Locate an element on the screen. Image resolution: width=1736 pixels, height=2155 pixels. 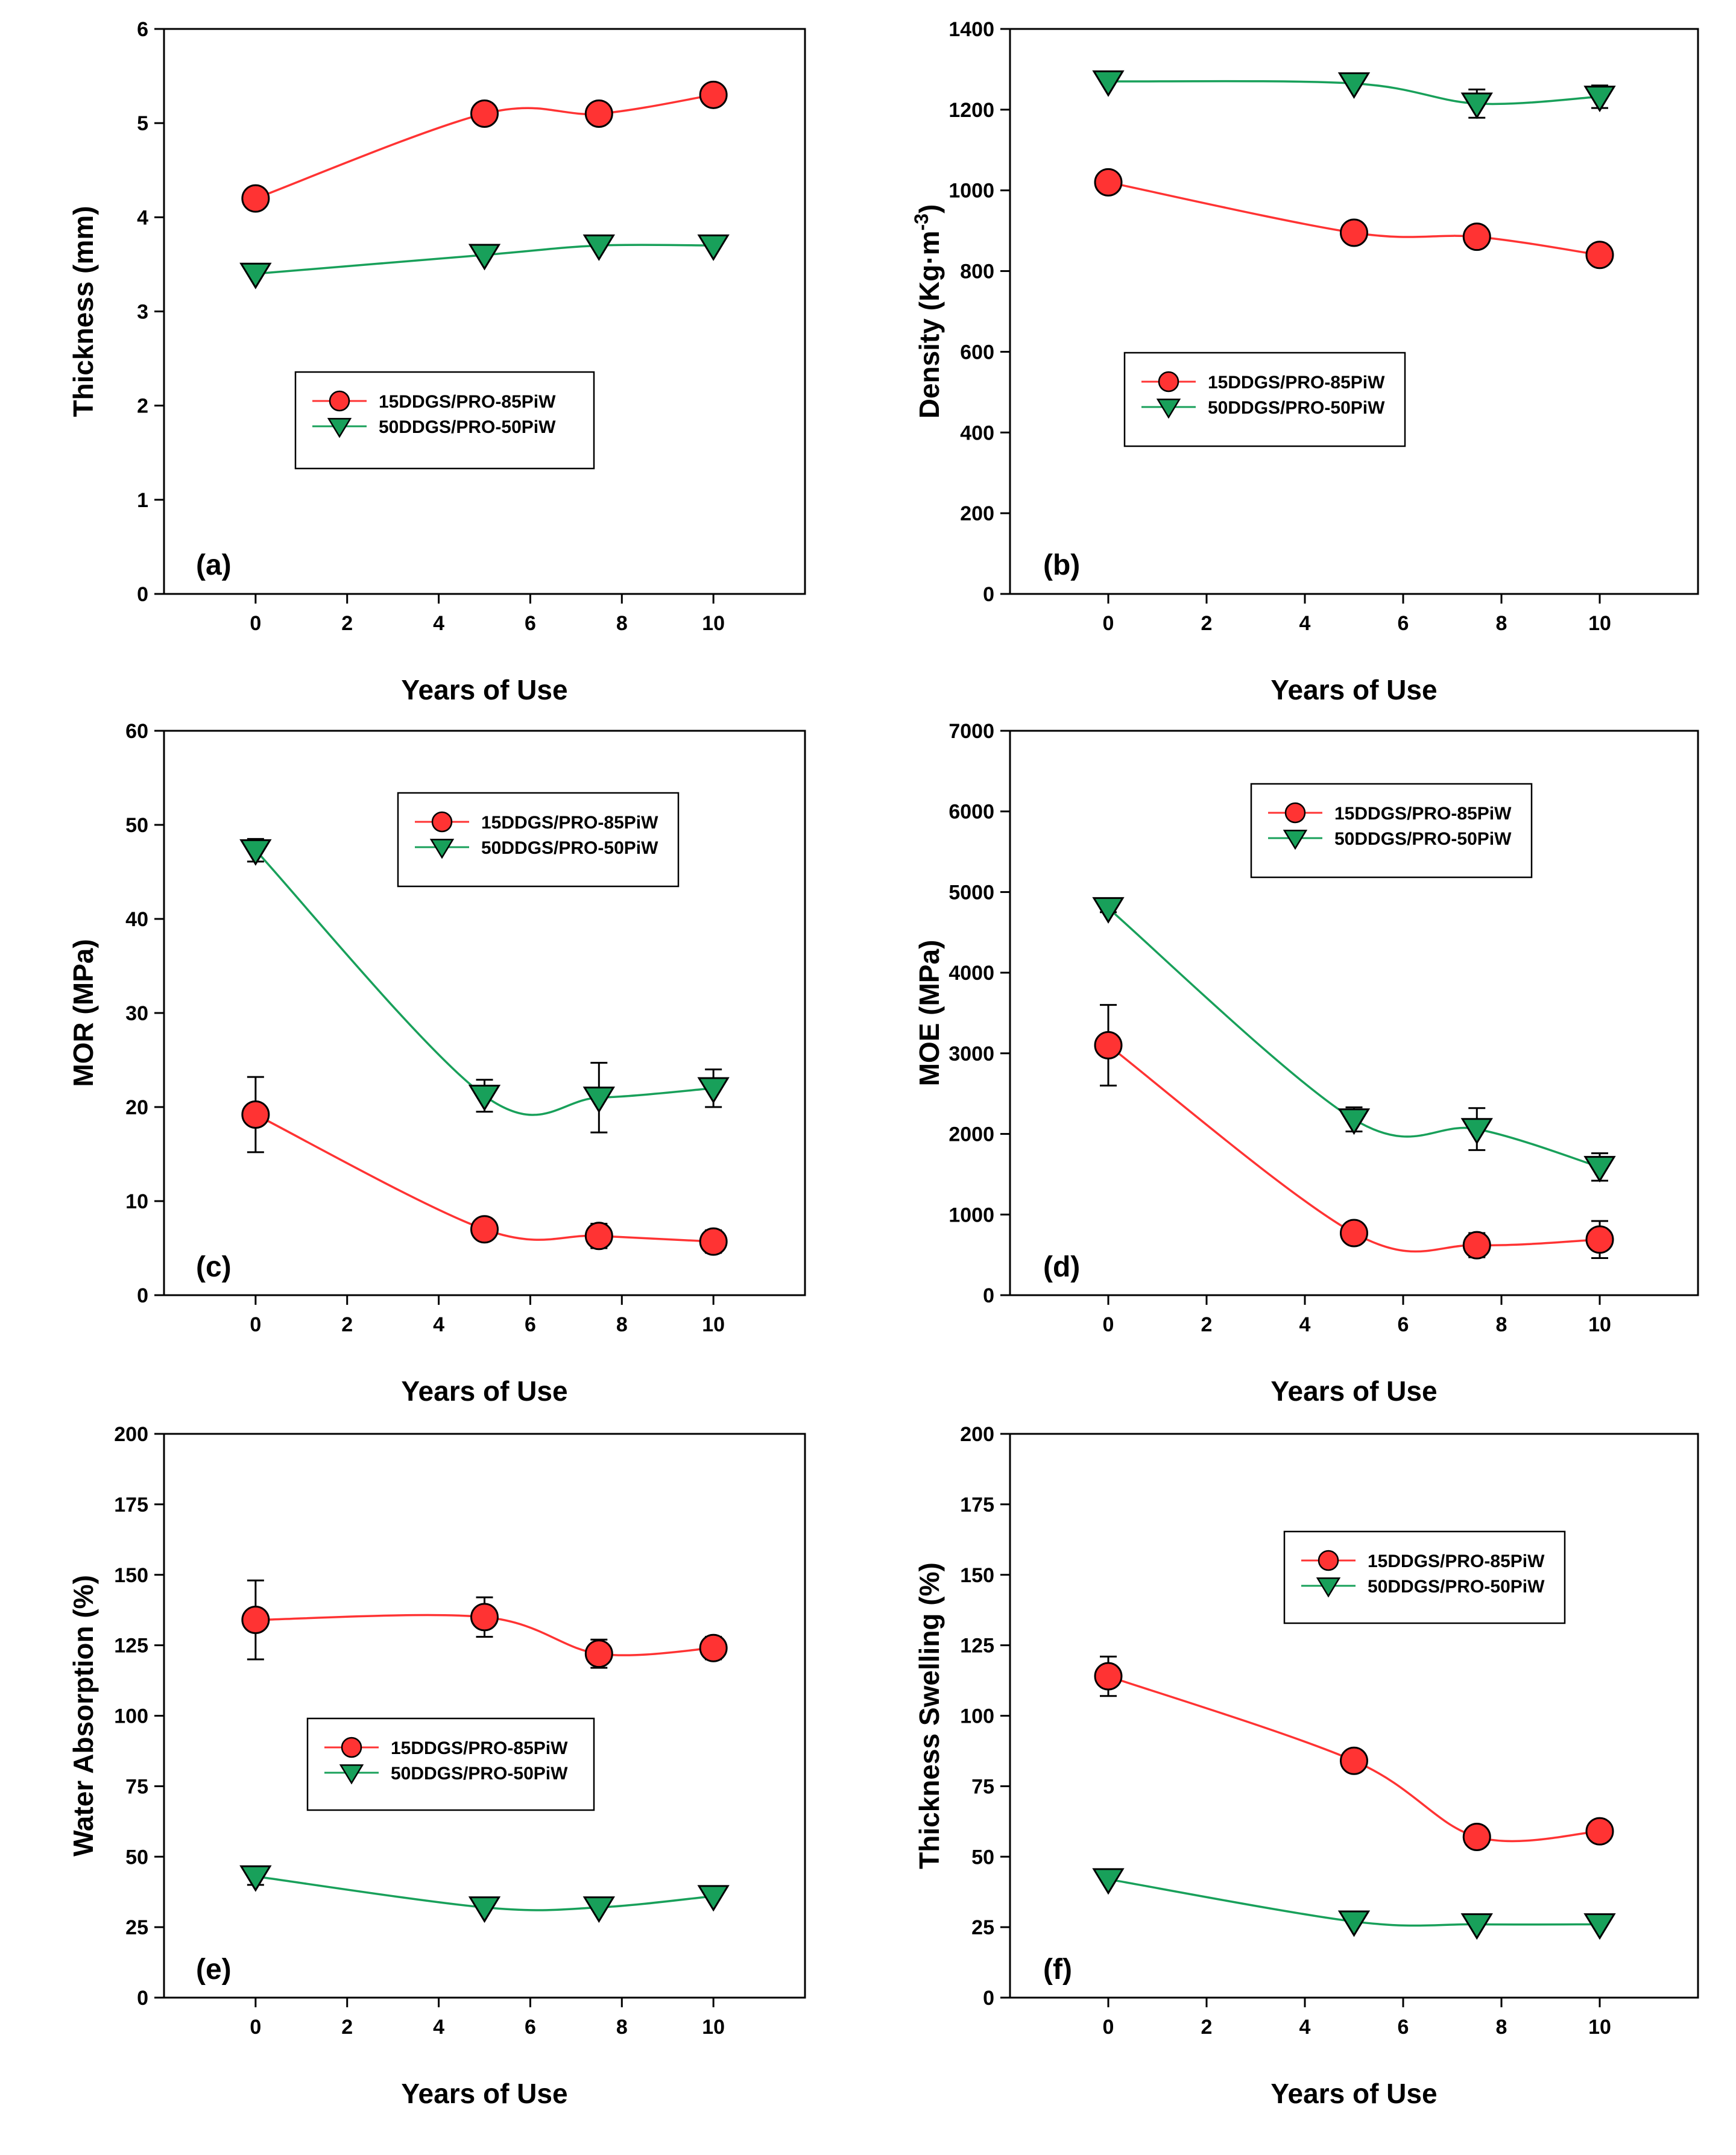
y-tick-label: 40 is located at coordinates (136, 919).